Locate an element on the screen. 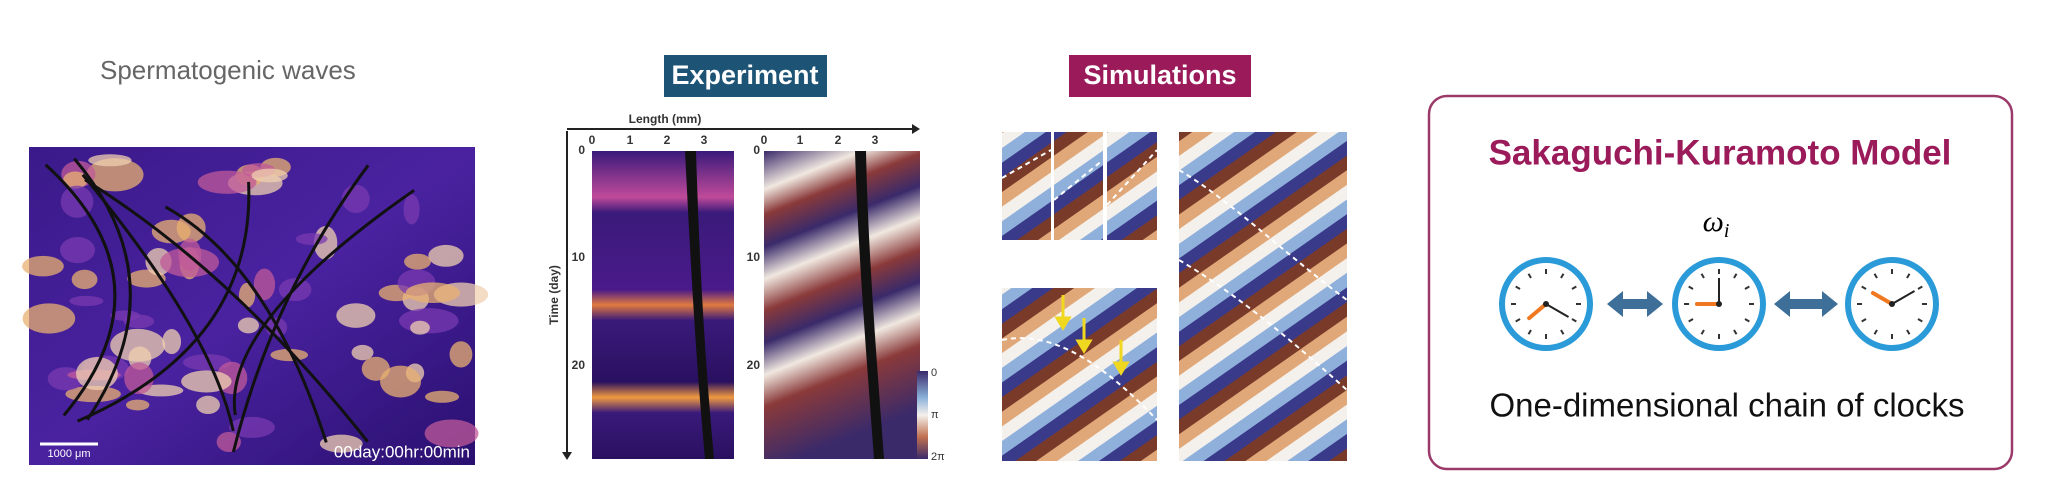  panel-title: Spermatogenic waves is located at coordinates (228, 70).